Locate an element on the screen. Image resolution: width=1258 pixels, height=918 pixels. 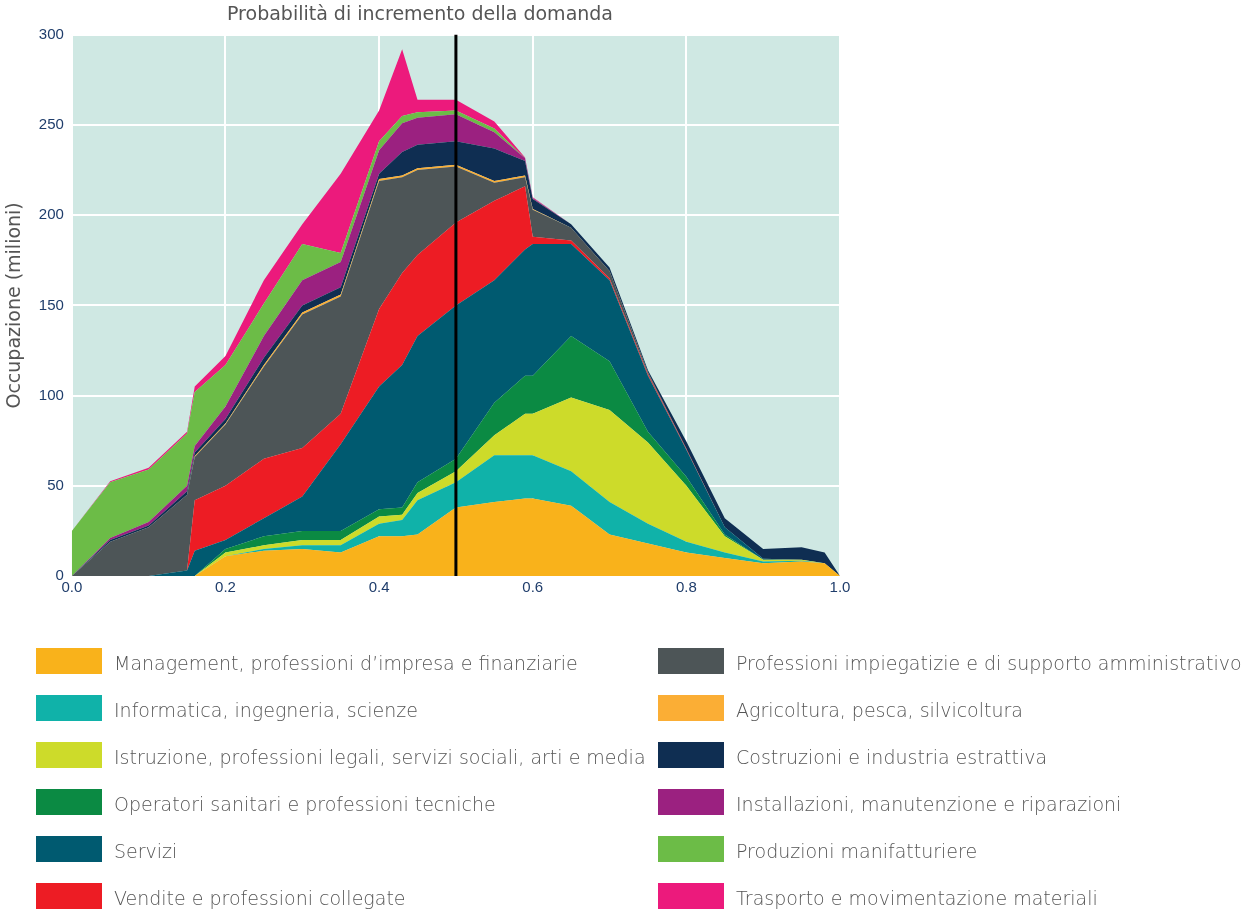
legend-label: Management, professioni d’impresa e finanziarie is located at coordinates (346, 663).